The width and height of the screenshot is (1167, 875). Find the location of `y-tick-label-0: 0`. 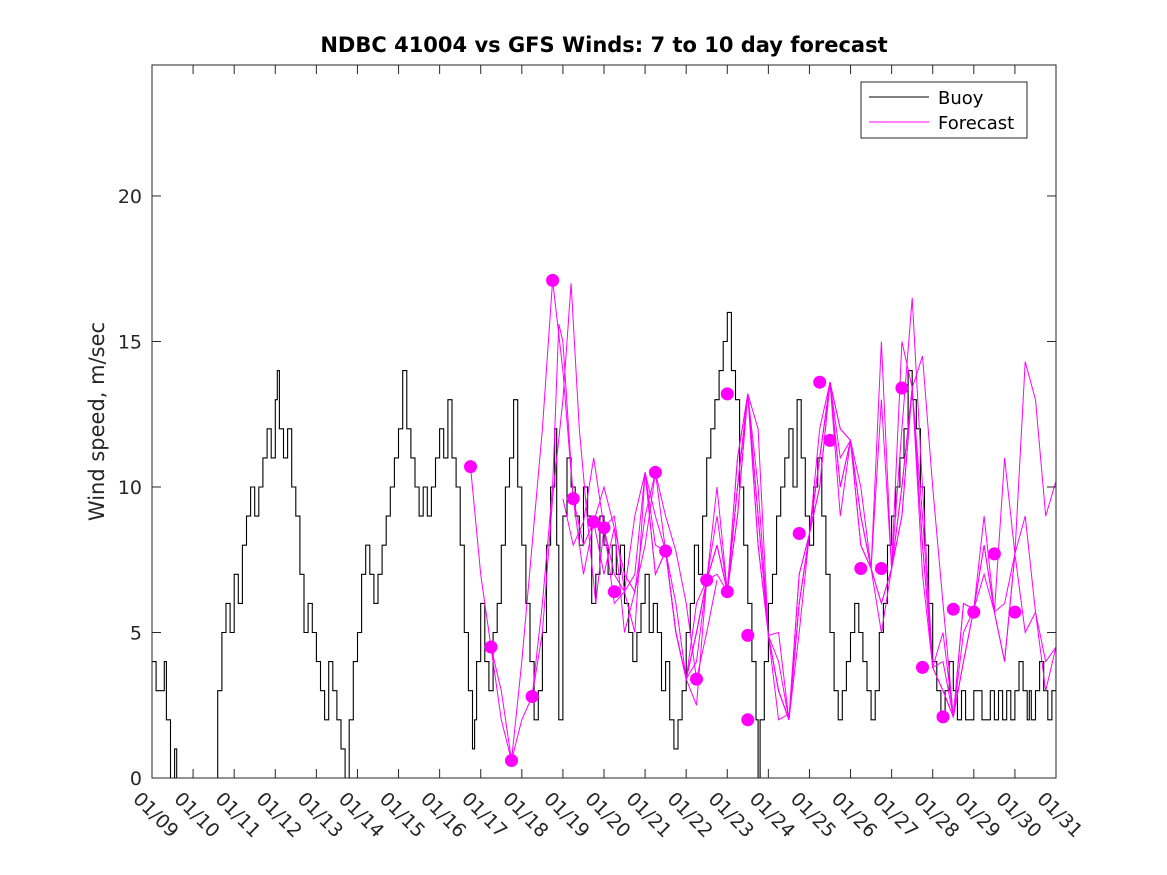

y-tick-label-0: 0 is located at coordinates (136, 779).